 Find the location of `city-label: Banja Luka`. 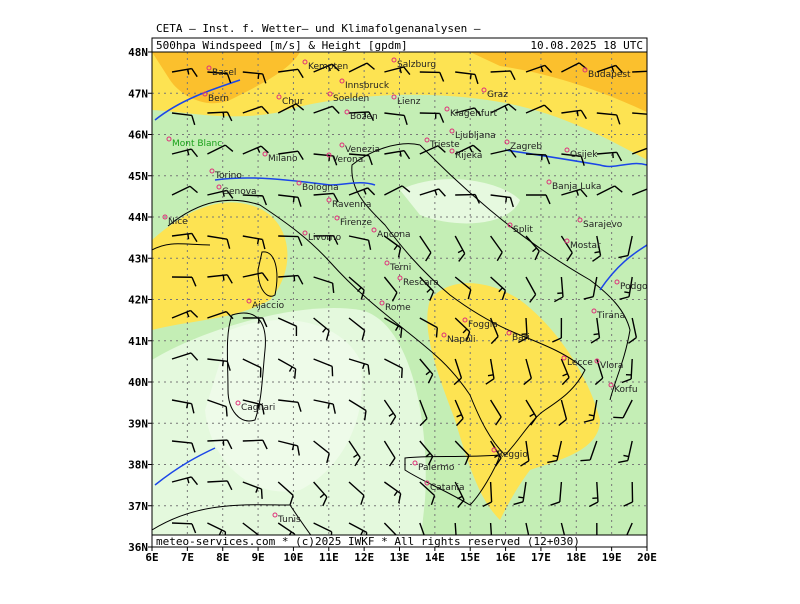

city-label: Banja Luka is located at coordinates (576, 187).